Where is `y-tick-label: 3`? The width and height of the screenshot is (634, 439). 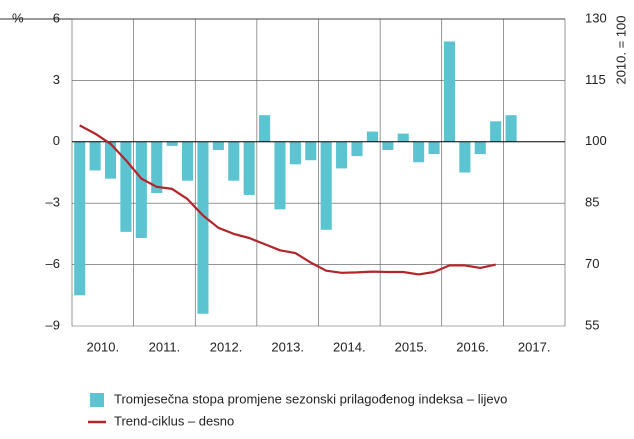
y-tick-label: 3 is located at coordinates (56, 79).